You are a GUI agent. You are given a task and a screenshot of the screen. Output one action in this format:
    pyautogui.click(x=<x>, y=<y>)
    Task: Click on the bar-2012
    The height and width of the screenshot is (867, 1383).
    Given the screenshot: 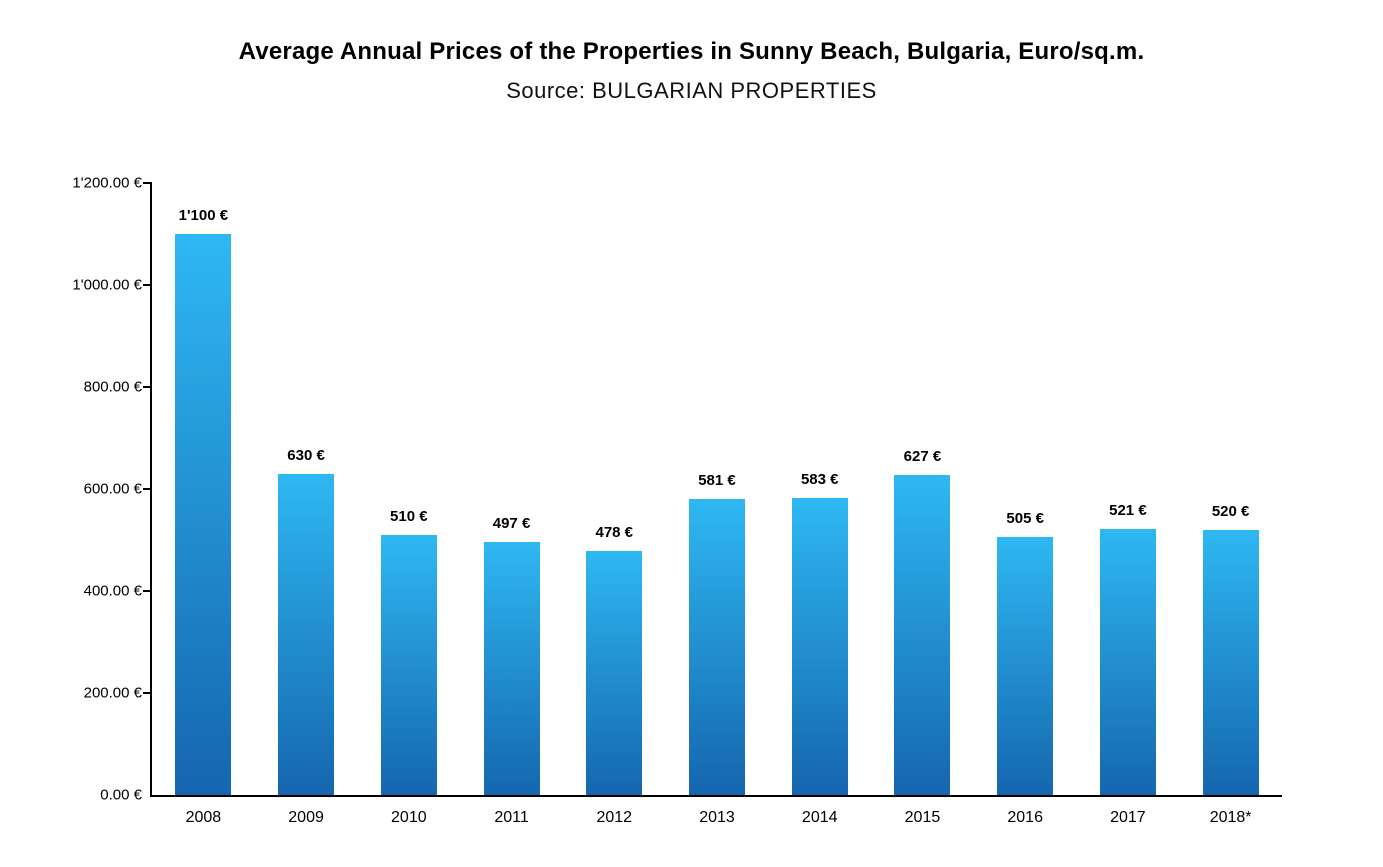 What is the action you would take?
    pyautogui.click(x=614, y=673)
    